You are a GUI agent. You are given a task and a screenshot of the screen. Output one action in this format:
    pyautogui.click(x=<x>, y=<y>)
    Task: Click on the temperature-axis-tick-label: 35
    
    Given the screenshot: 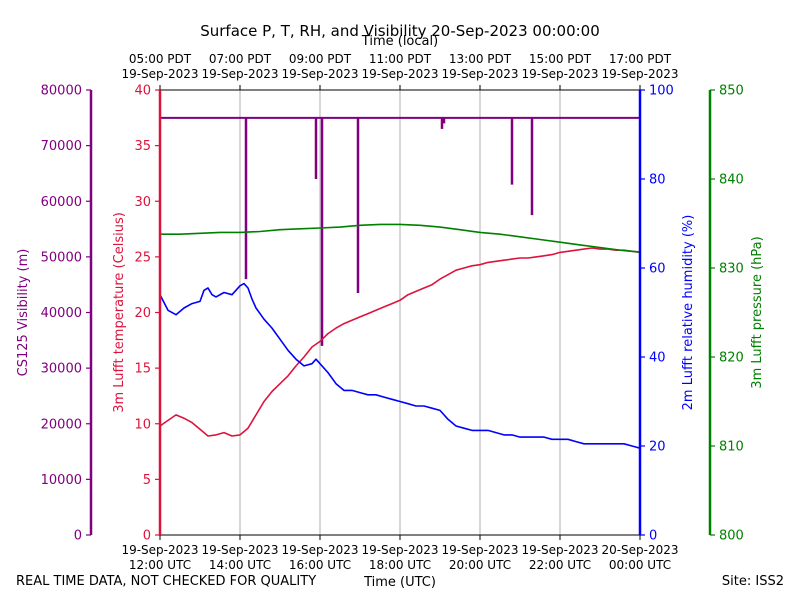 What is the action you would take?
    pyautogui.click(x=142, y=146)
    